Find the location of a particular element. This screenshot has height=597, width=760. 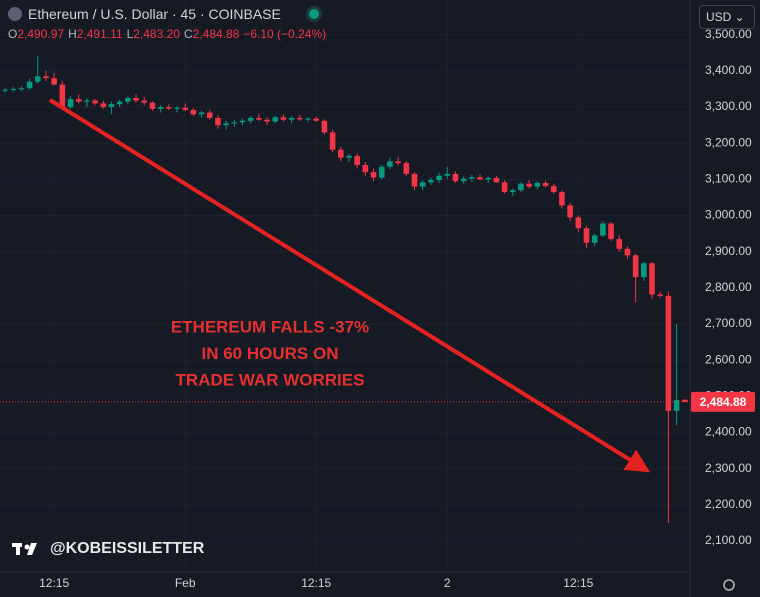

ohlc-key: H is located at coordinates (72, 34).